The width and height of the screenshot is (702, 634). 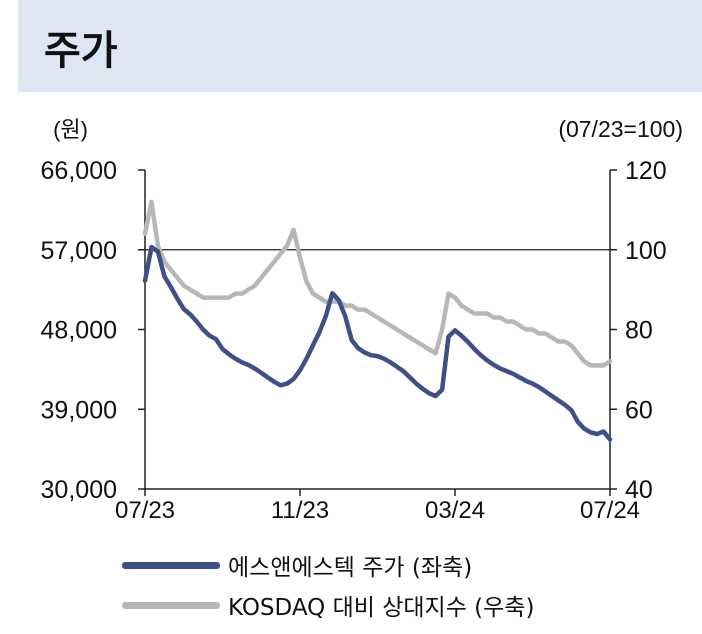 I want to click on right-axis-ticks: 120 100 80 60 40, so click(x=638, y=330).